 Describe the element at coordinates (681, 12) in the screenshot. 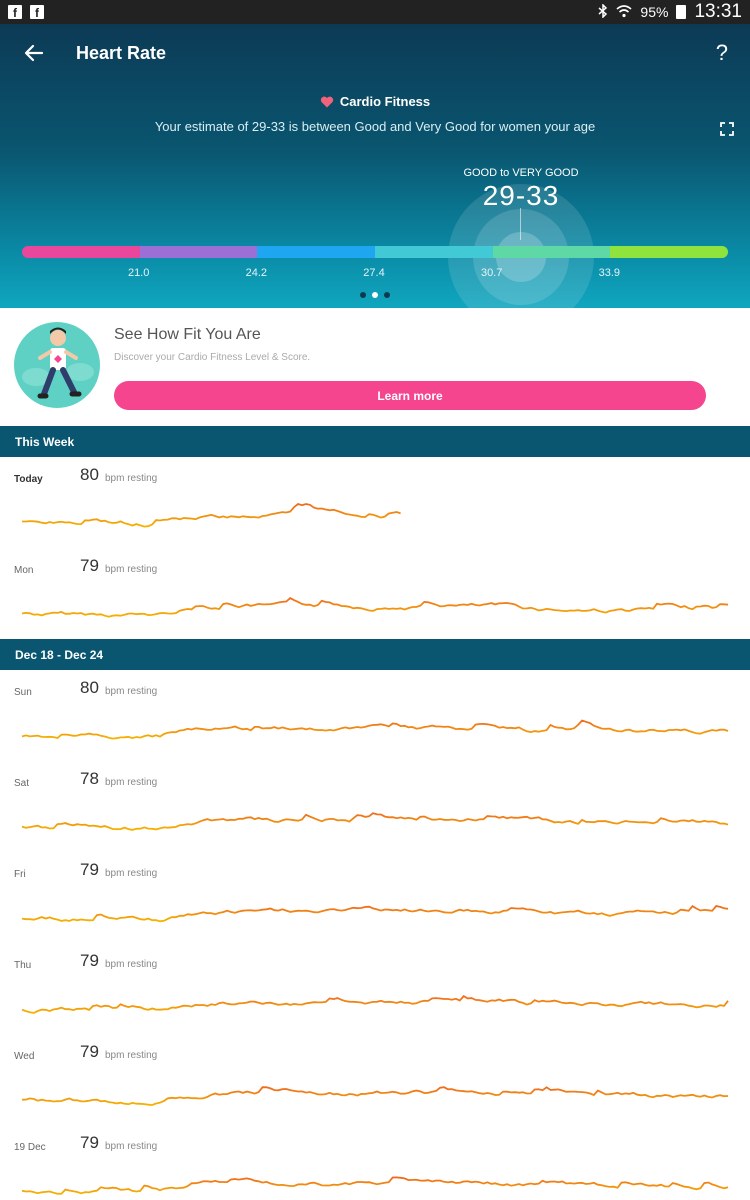

I see `battery-icon` at that location.